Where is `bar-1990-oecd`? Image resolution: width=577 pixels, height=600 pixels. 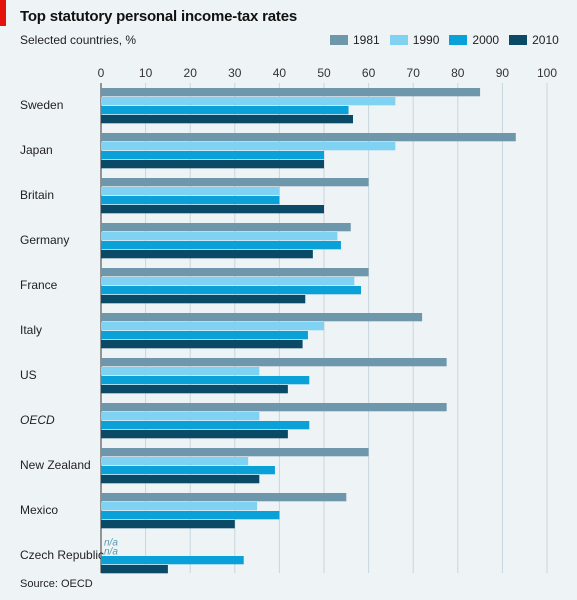 bar-1990-oecd is located at coordinates (180, 416).